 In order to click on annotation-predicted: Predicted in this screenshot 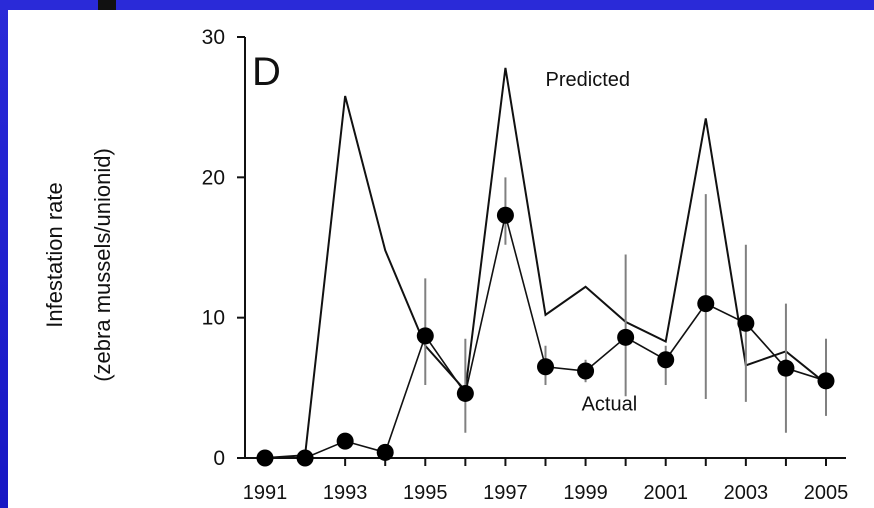, I will do `click(588, 80)`.